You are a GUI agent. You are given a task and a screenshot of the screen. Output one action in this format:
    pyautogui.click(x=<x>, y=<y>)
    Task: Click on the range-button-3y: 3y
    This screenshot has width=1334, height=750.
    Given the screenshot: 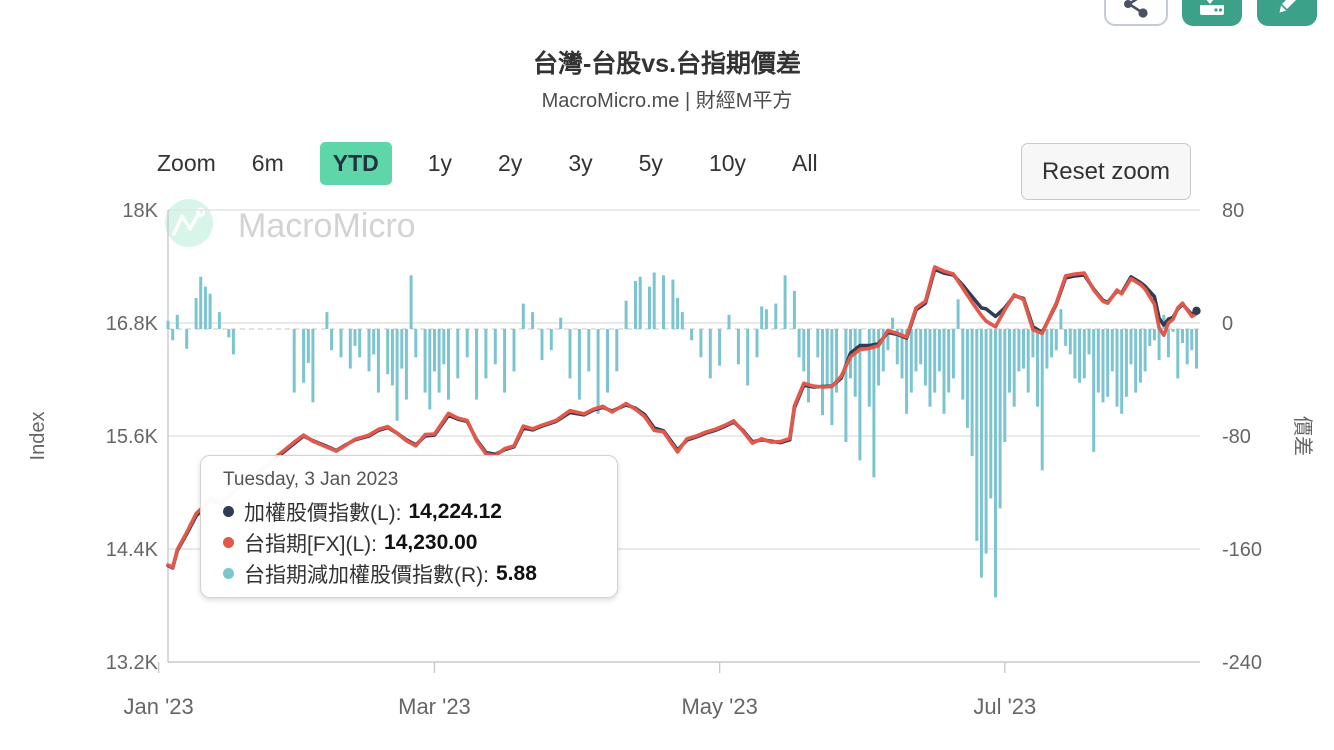 What is the action you would take?
    pyautogui.click(x=580, y=163)
    